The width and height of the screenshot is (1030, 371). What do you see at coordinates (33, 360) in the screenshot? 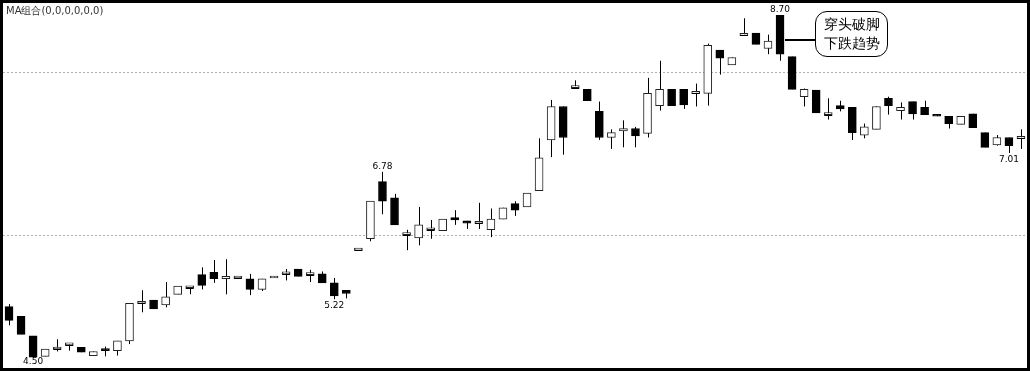
I see `annotation: 4.50` at bounding box center [33, 360].